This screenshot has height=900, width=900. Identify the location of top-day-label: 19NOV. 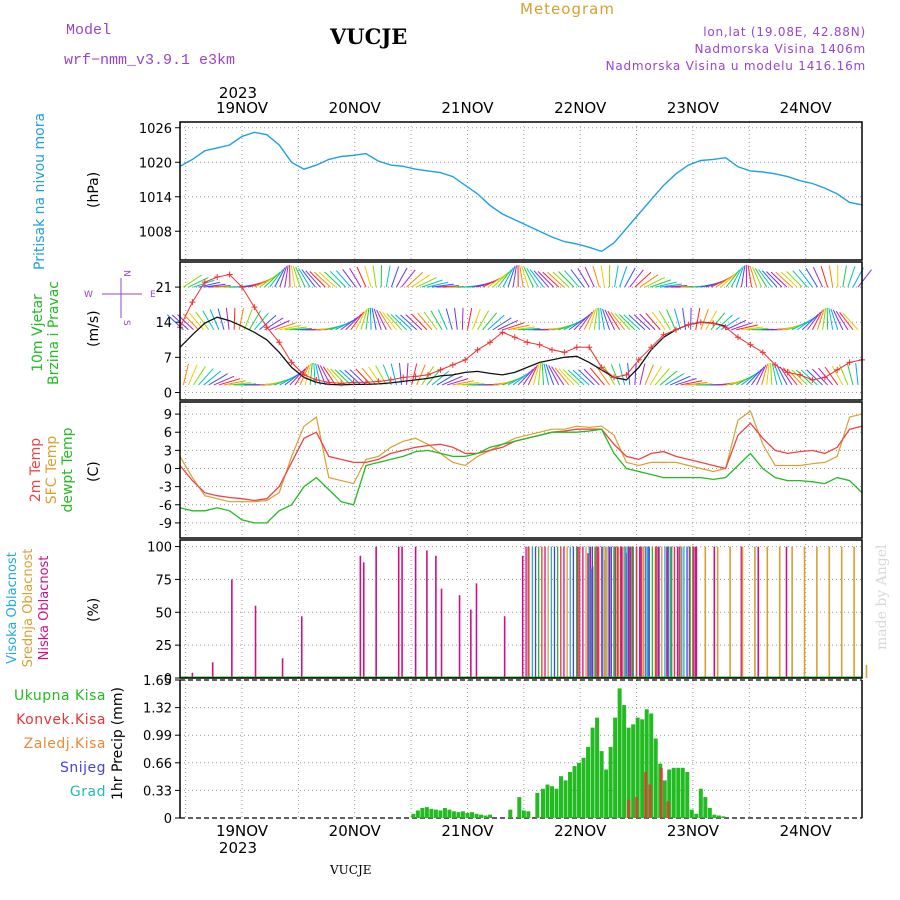
(242, 108).